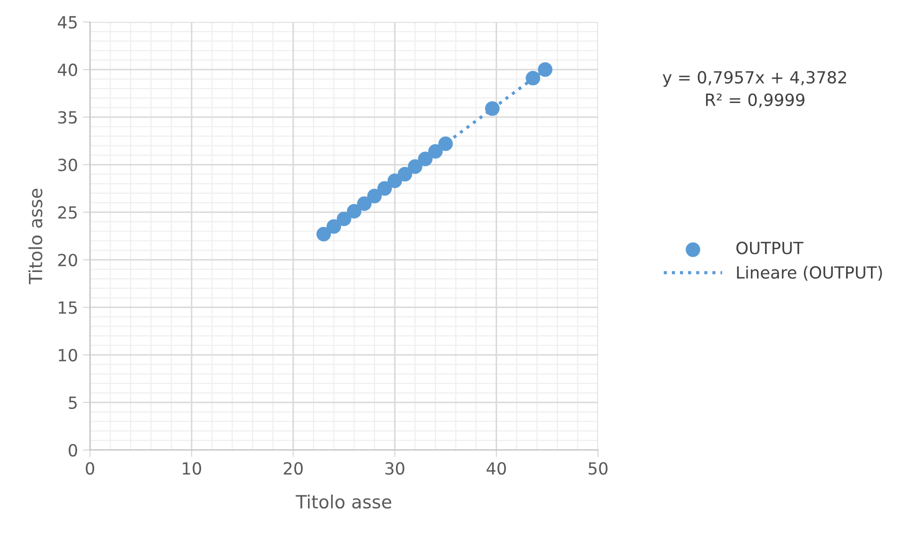 The image size is (907, 536). Describe the element at coordinates (67, 308) in the screenshot. I see `y-tick-label: 15` at that location.